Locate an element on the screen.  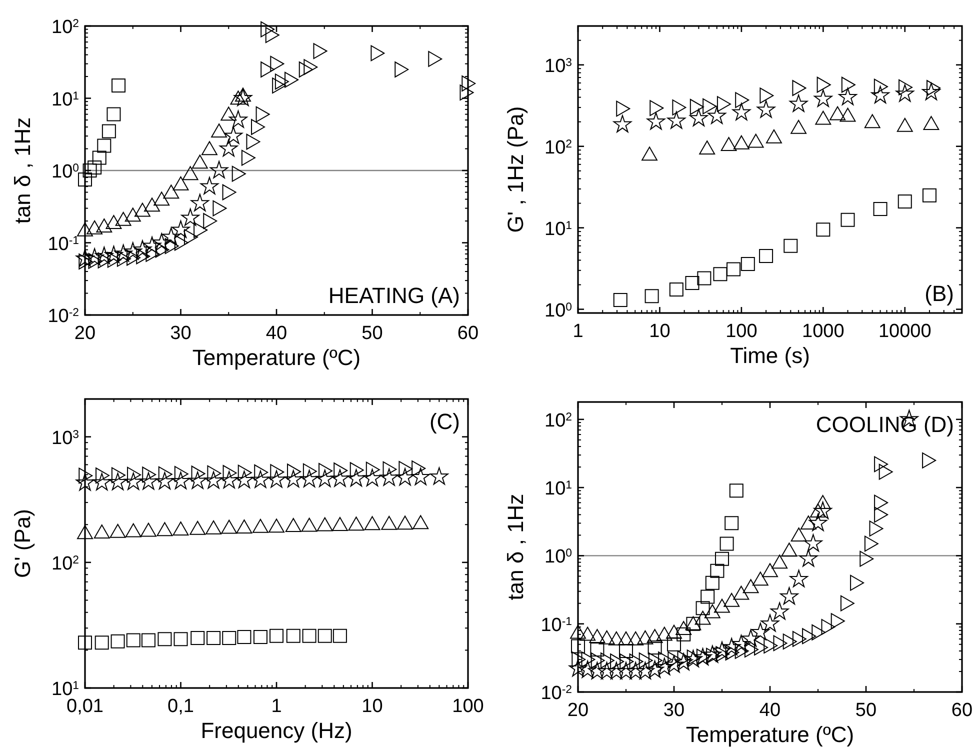
x-tick-label: 0,1 is located at coordinates (181, 706).